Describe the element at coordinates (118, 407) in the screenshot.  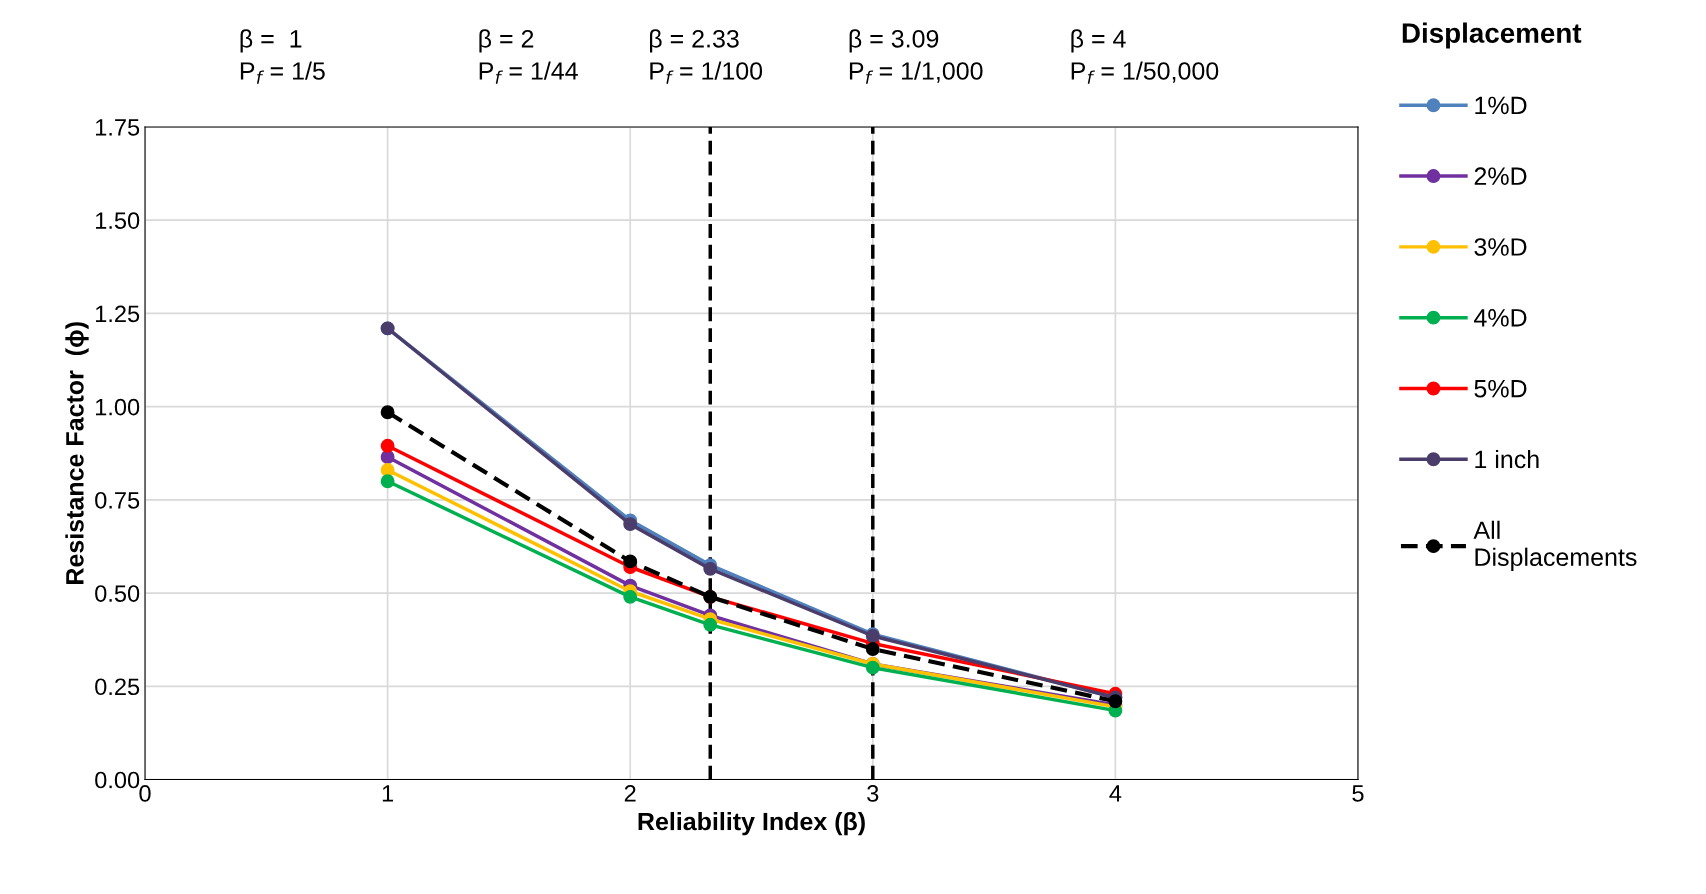
I see `y-tick-label: 1.00` at that location.